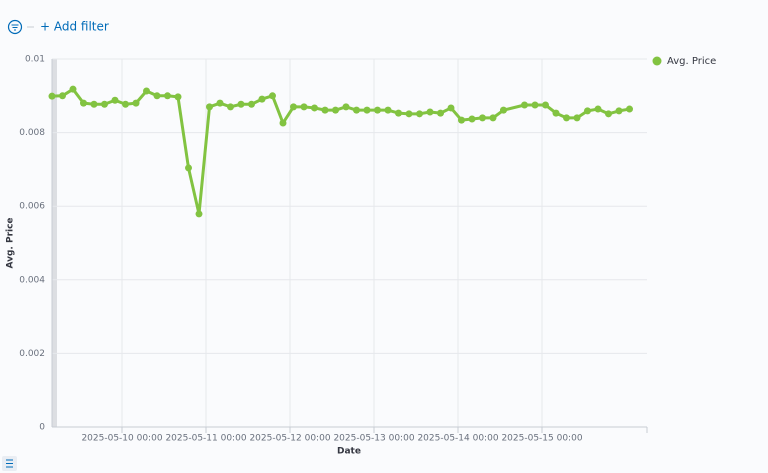 The width and height of the screenshot is (768, 473). What do you see at coordinates (373, 439) in the screenshot?
I see `x-tick-label: 2025-05-13 00:00` at bounding box center [373, 439].